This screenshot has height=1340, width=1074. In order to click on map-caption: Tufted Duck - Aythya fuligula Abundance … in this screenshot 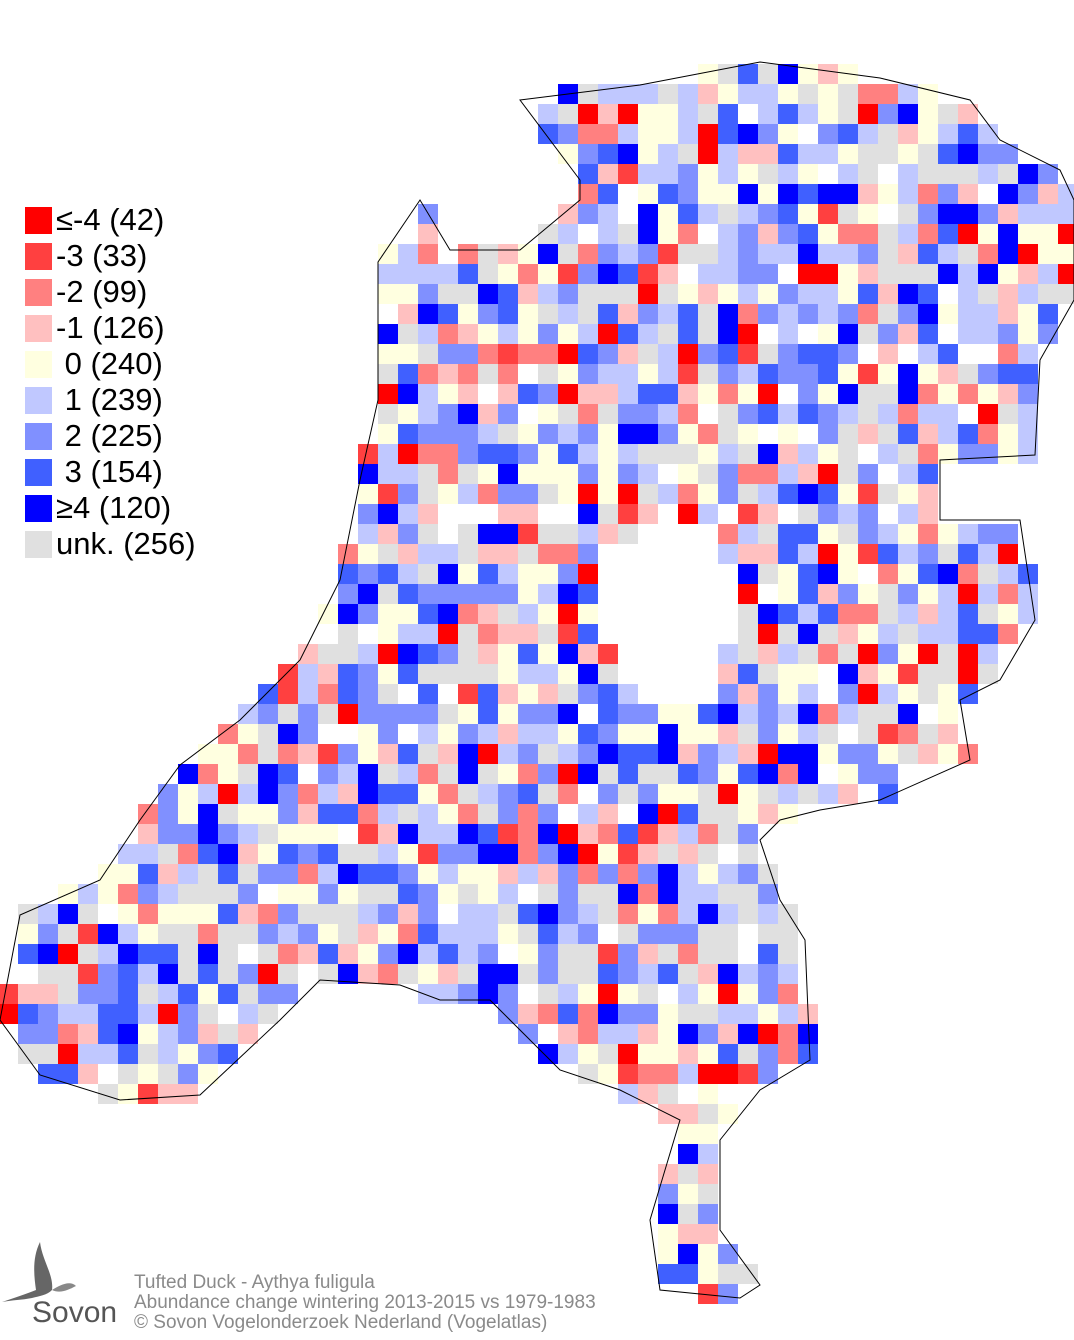, I will do `click(365, 1303)`.